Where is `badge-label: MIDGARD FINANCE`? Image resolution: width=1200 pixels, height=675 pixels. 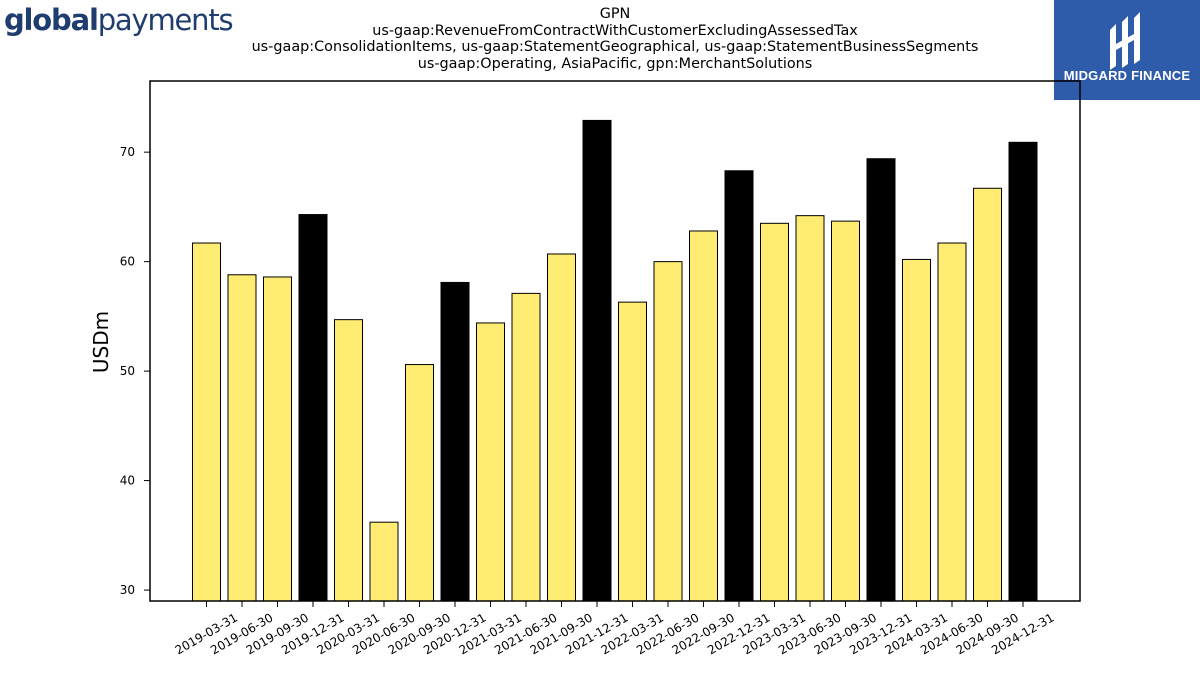
badge-label: MIDGARD FINANCE is located at coordinates (1127, 75).